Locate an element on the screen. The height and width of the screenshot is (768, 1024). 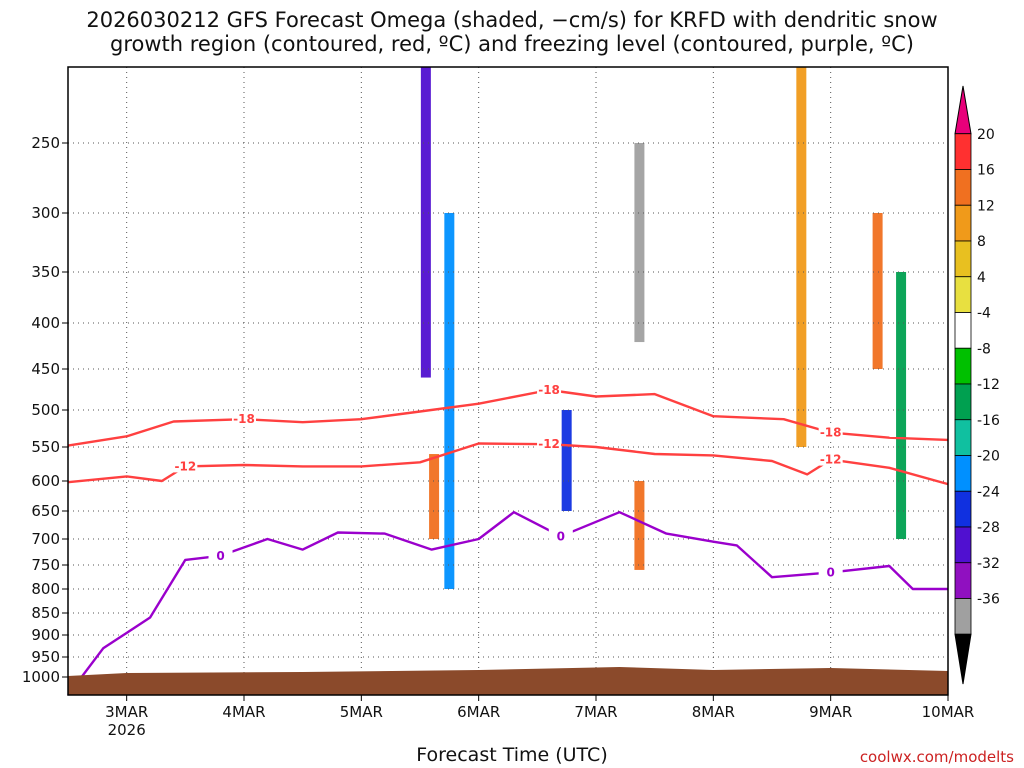
xtick-label-7MAR: 7MAR is located at coordinates (595, 712).